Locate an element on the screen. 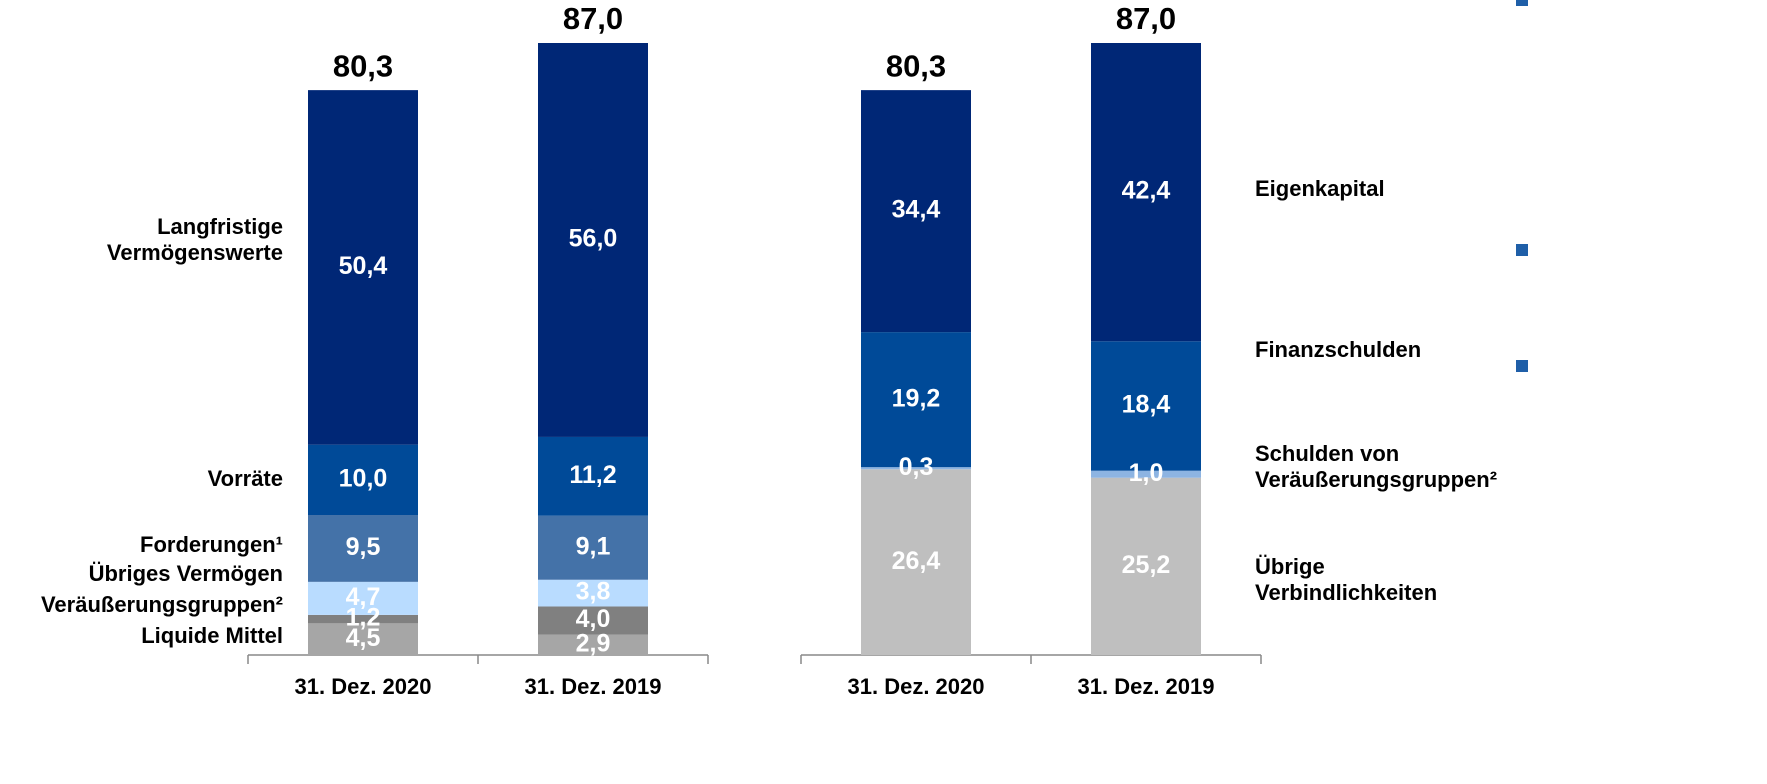 Image resolution: width=1767 pixels, height=784 pixels. legend-label: Schulden von Veräußerungsgruppen² is located at coordinates (1376, 466).